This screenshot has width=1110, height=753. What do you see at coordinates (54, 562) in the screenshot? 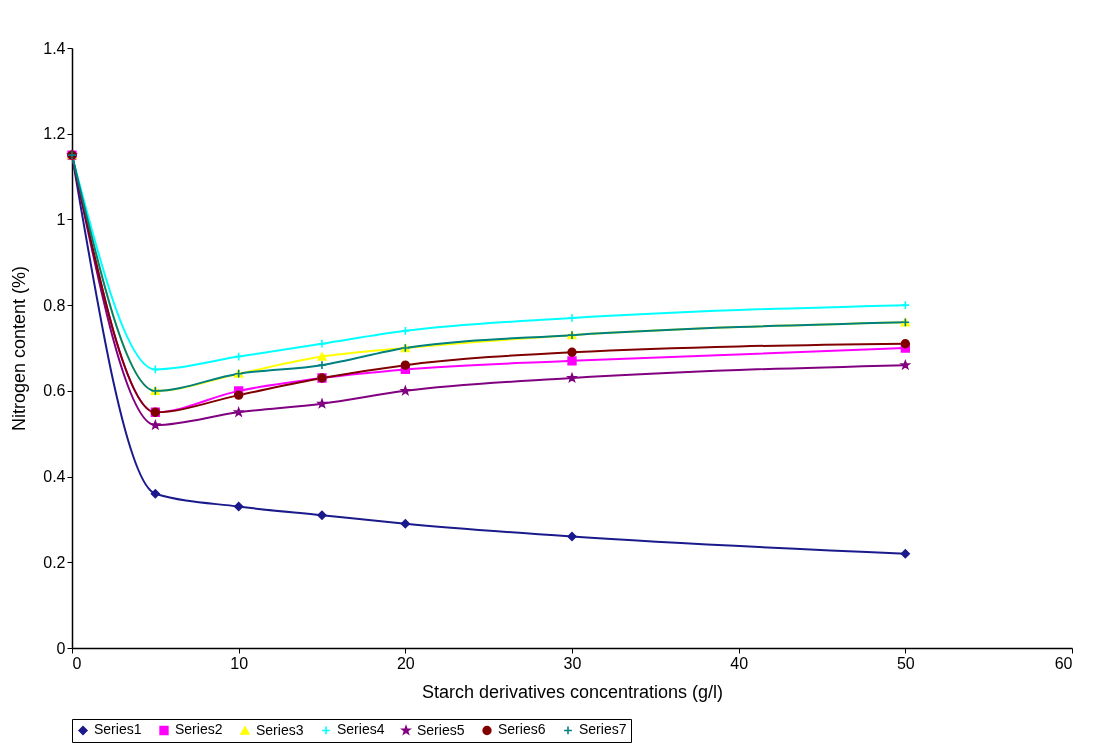
I see `y-tick-label: 0.2` at bounding box center [54, 562].